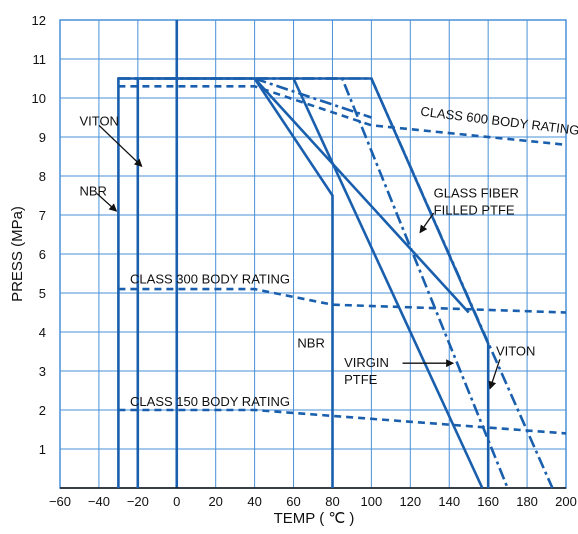 This screenshot has height=534, width=578. Describe the element at coordinates (293, 501) in the screenshot. I see `x-tick-label: 60` at that location.